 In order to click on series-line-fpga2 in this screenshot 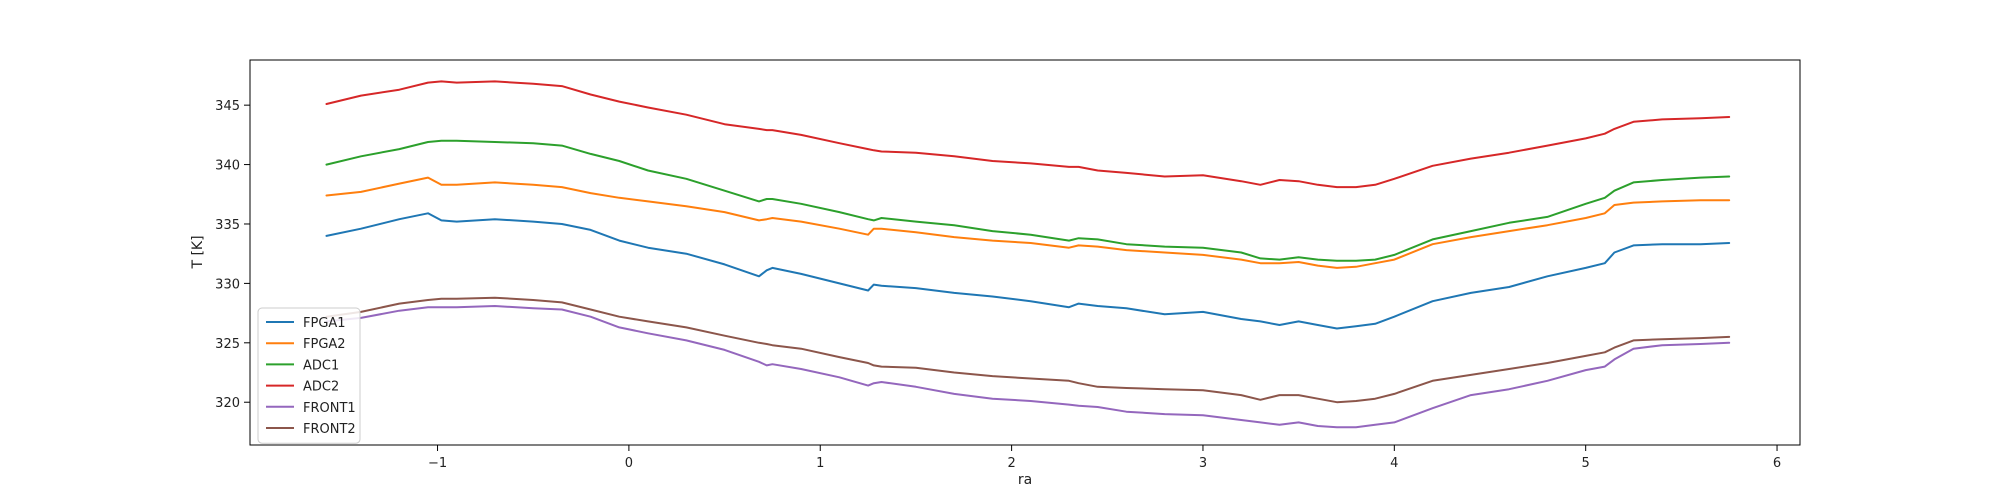, I will do `click(1028, 222)`.